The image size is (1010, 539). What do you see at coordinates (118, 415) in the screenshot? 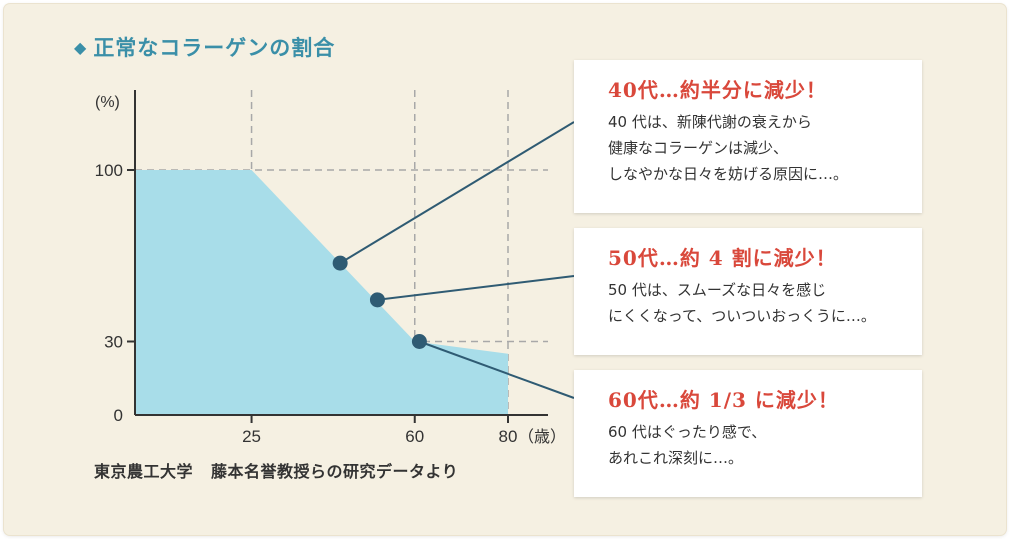
I see `y-tick-label-0: 0` at bounding box center [118, 415].